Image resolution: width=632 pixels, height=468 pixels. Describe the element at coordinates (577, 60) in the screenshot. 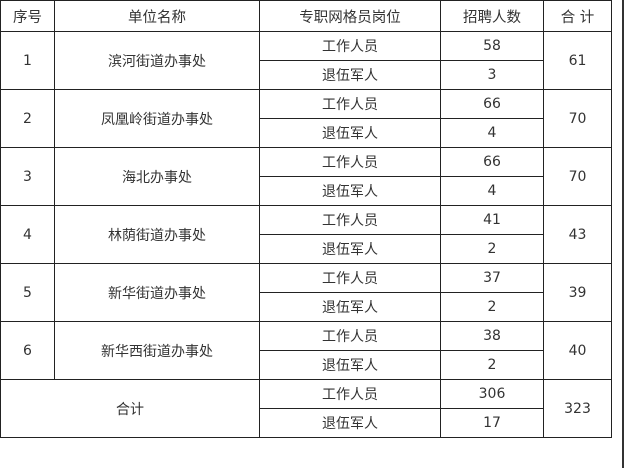

I see `row-total: 61` at that location.